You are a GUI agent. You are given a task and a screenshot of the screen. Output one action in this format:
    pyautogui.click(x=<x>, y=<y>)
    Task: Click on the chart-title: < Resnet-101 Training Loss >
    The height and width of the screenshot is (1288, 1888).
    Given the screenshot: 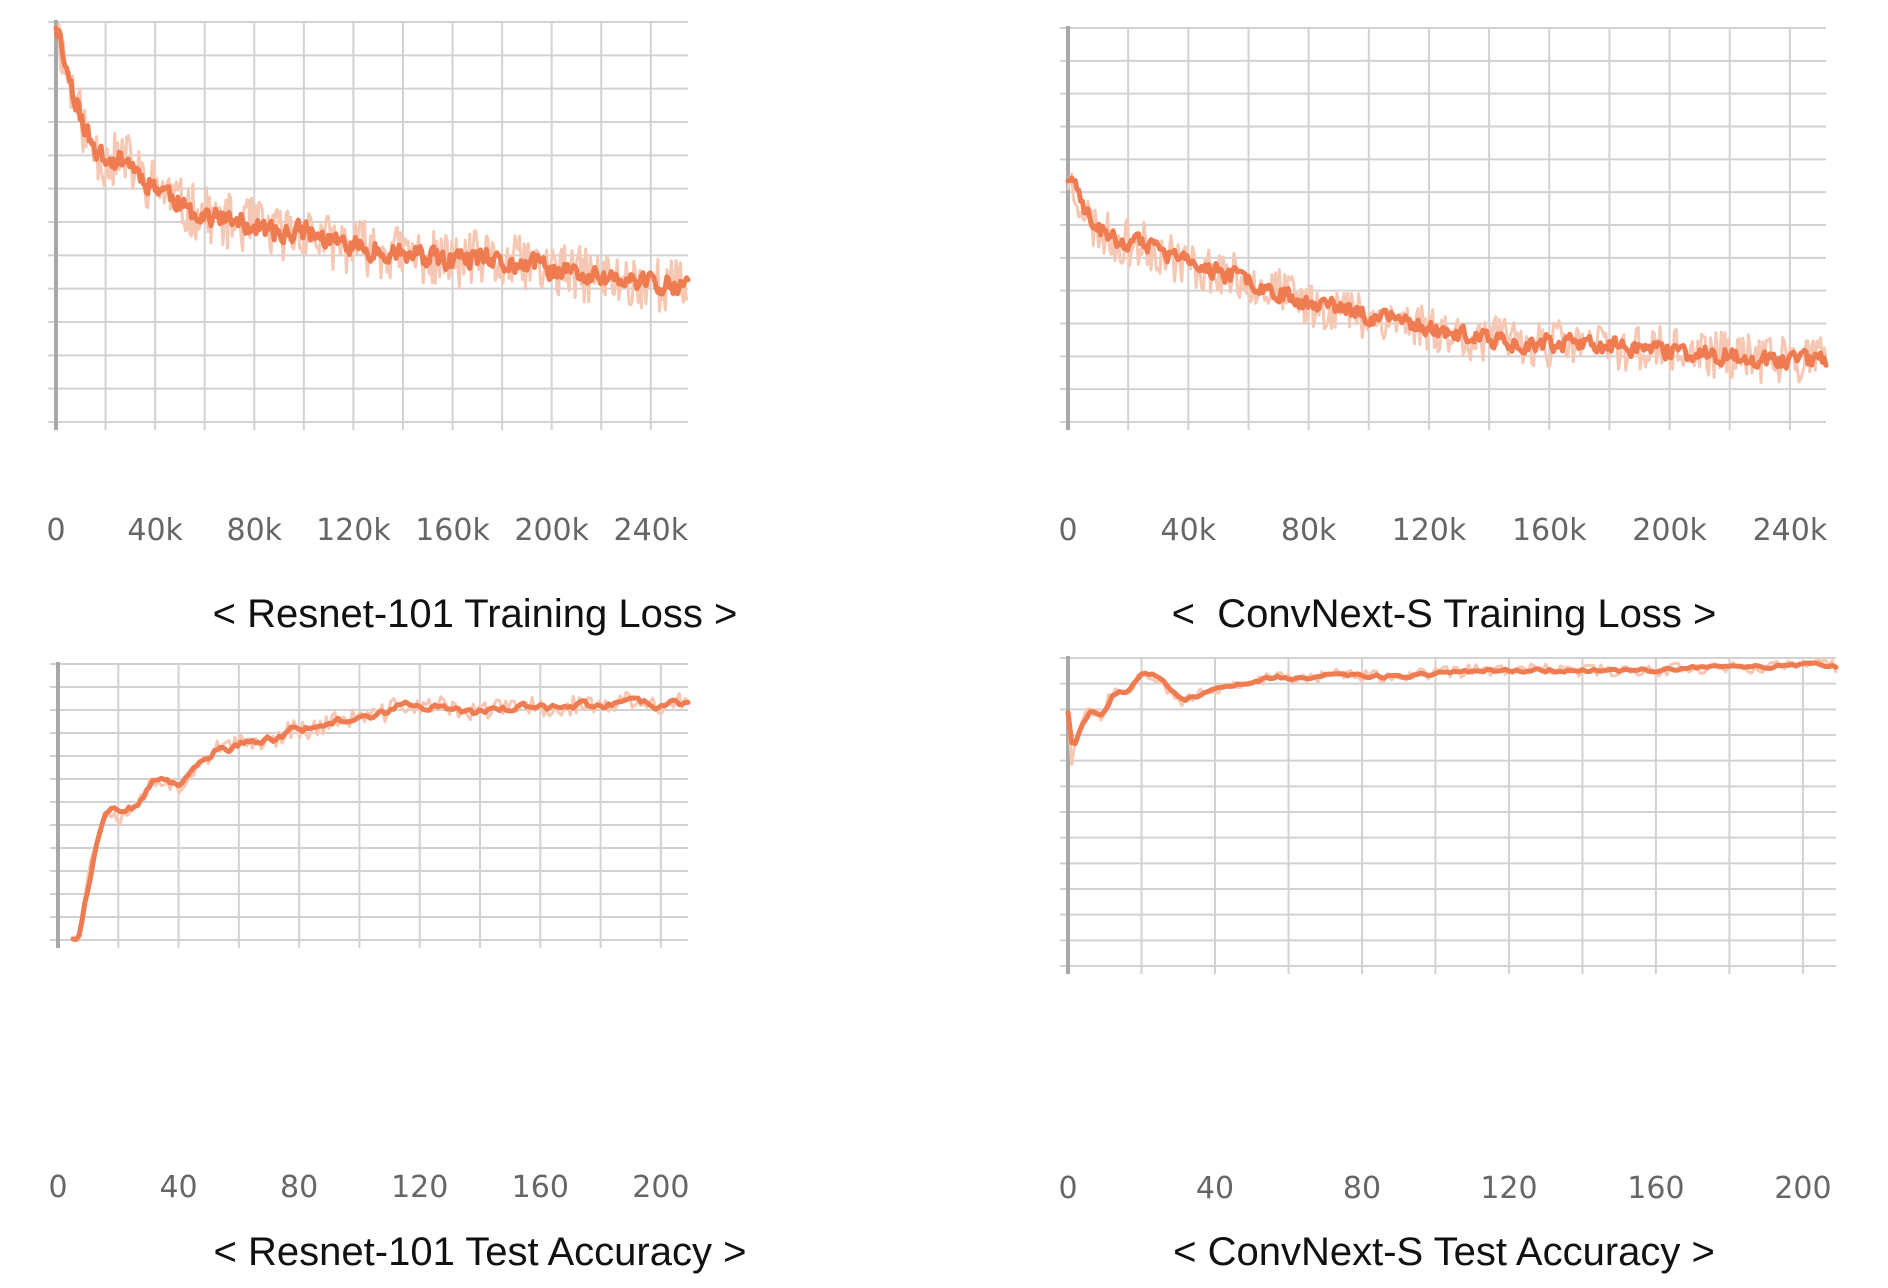 What is the action you would take?
    pyautogui.click(x=475, y=614)
    